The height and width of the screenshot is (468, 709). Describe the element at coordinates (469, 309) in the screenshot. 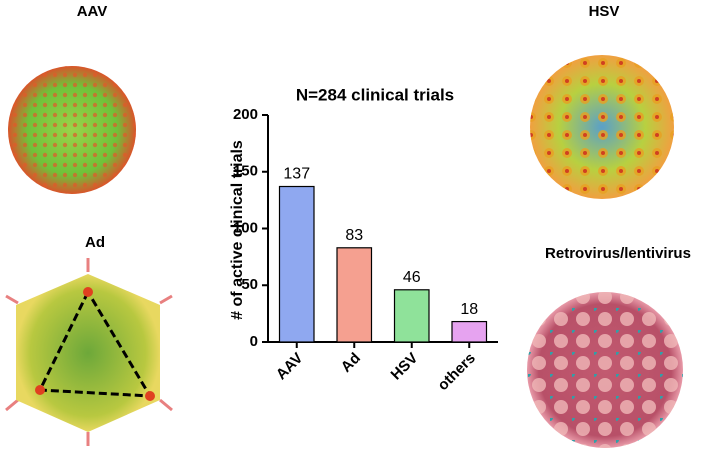

I see `value-label: 18` at that location.